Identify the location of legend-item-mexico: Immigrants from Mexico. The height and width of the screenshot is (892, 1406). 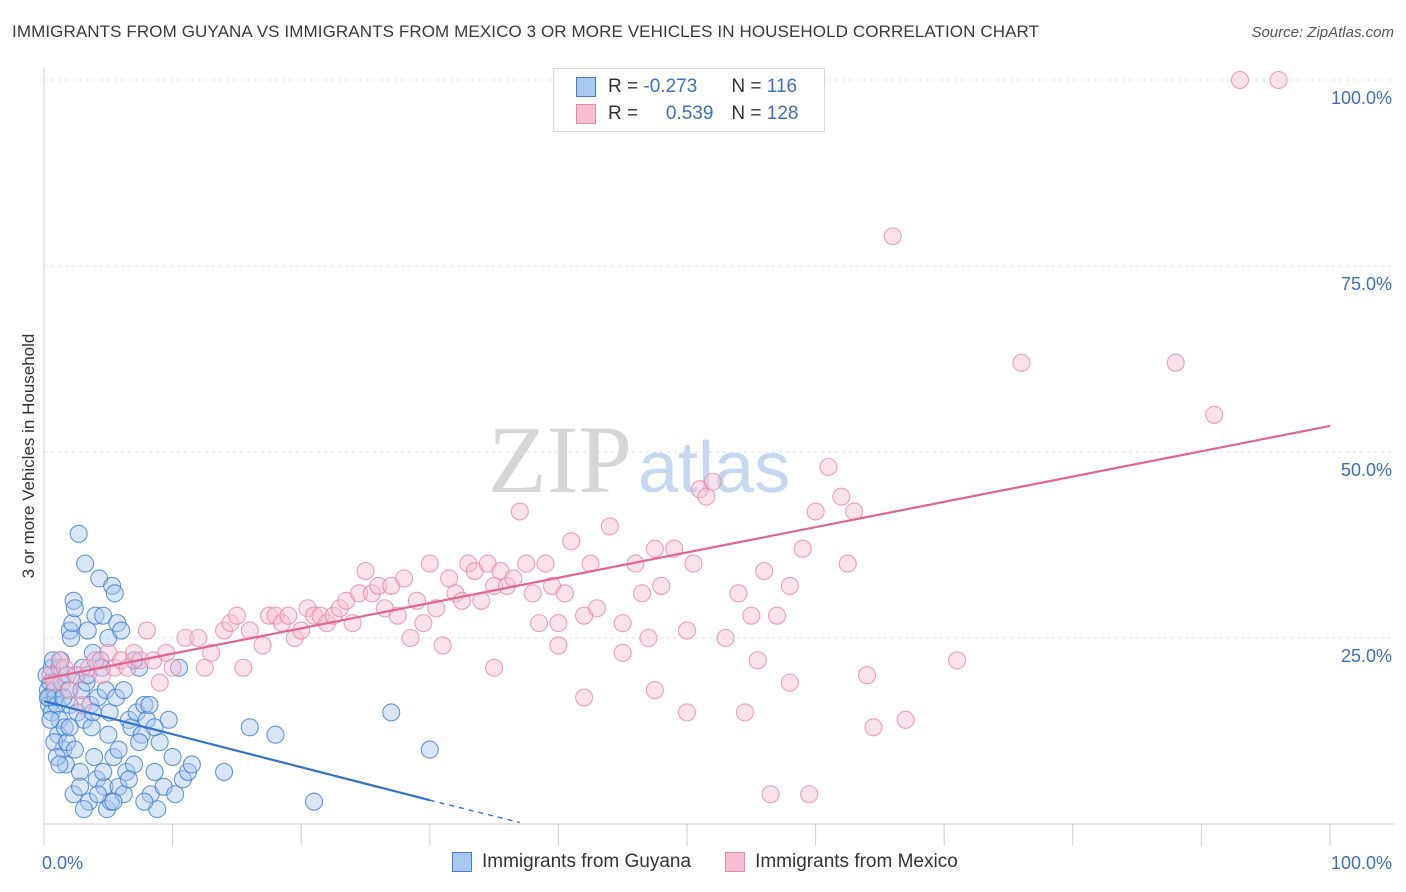
(841, 862).